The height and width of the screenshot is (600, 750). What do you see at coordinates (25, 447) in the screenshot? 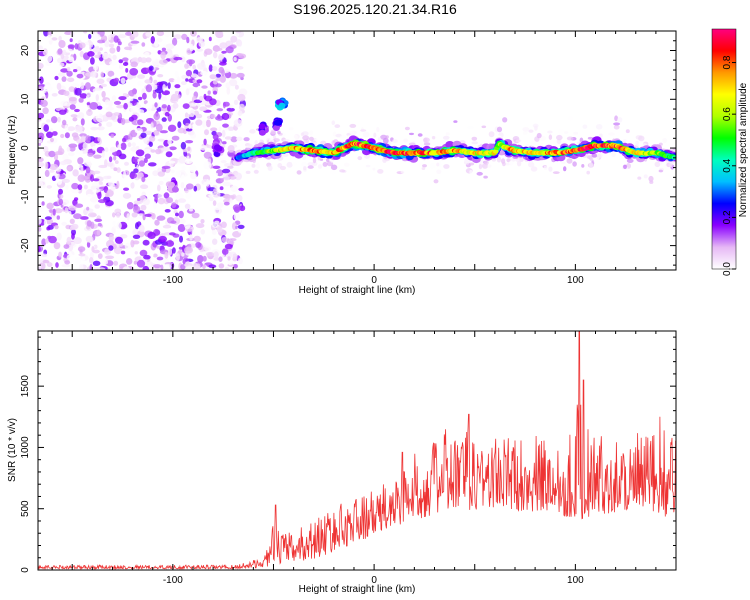
I see `y-tick-label: 1000` at bounding box center [25, 447].